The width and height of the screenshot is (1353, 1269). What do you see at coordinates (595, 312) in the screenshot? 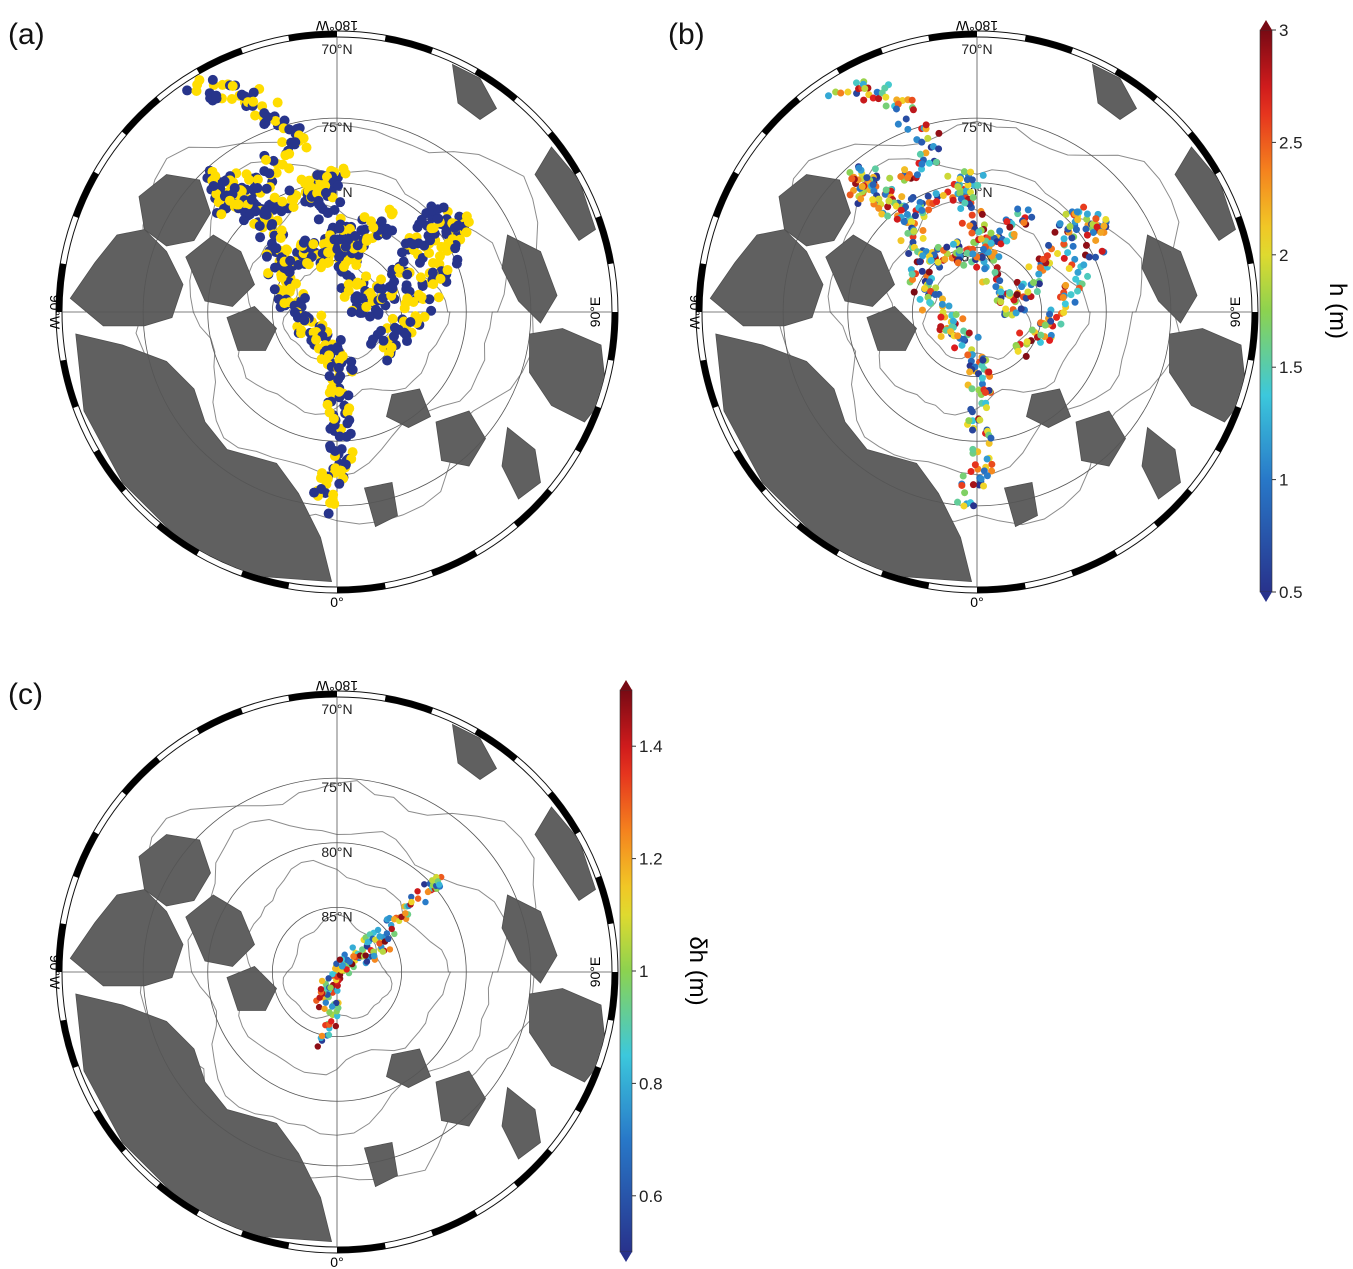
I see `longitude-label-right: 90°E` at bounding box center [595, 312].